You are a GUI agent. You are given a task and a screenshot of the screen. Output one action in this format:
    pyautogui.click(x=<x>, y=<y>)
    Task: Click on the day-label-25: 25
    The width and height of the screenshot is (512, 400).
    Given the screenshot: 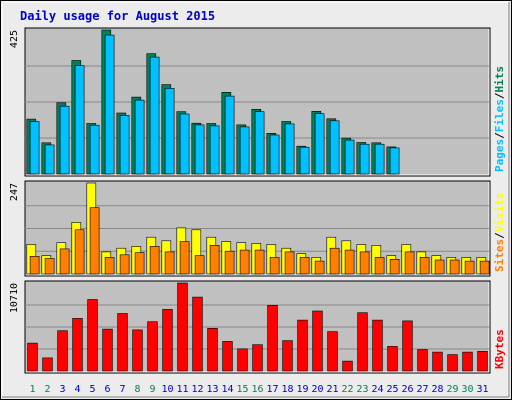 What is the action you would take?
    pyautogui.click(x=392, y=389)
    